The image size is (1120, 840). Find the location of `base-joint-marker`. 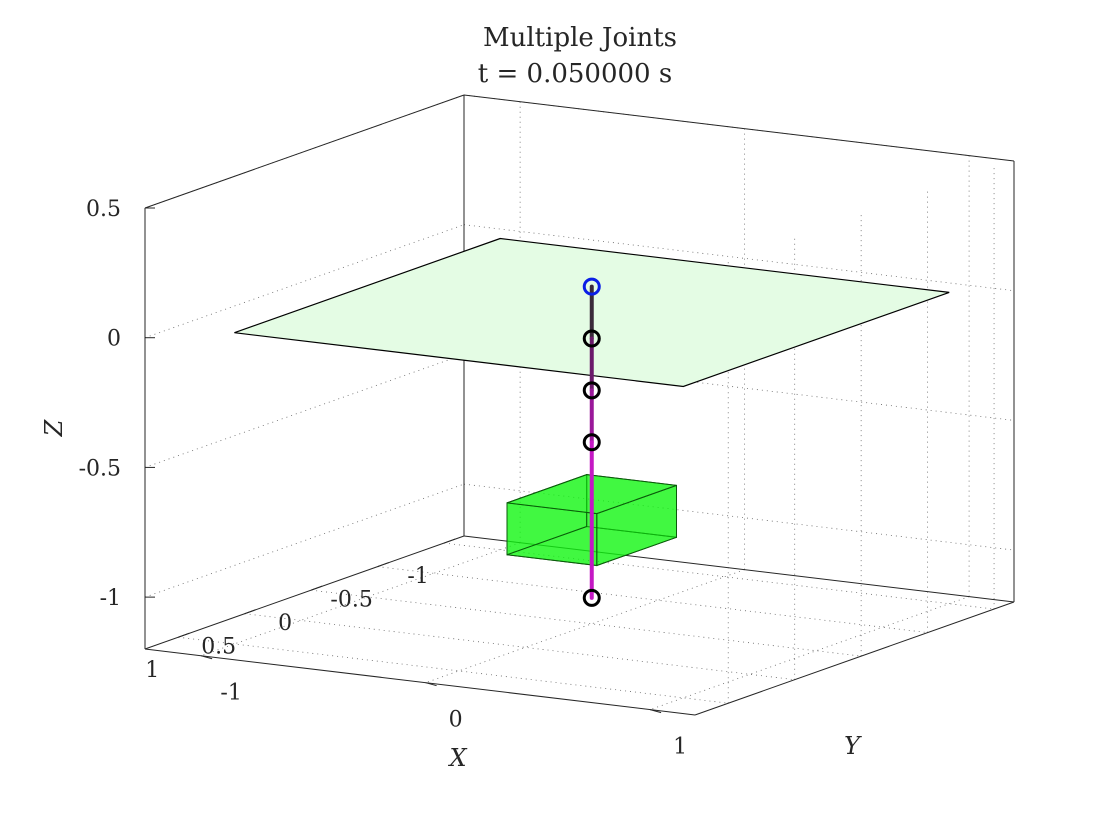

base-joint-marker is located at coordinates (591, 286).